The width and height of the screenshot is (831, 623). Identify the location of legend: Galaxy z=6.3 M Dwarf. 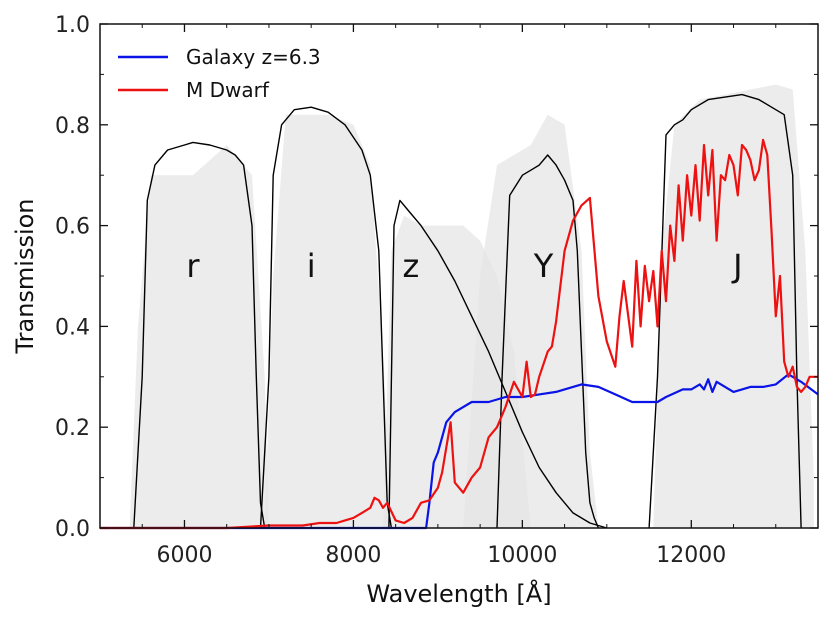
(219, 73).